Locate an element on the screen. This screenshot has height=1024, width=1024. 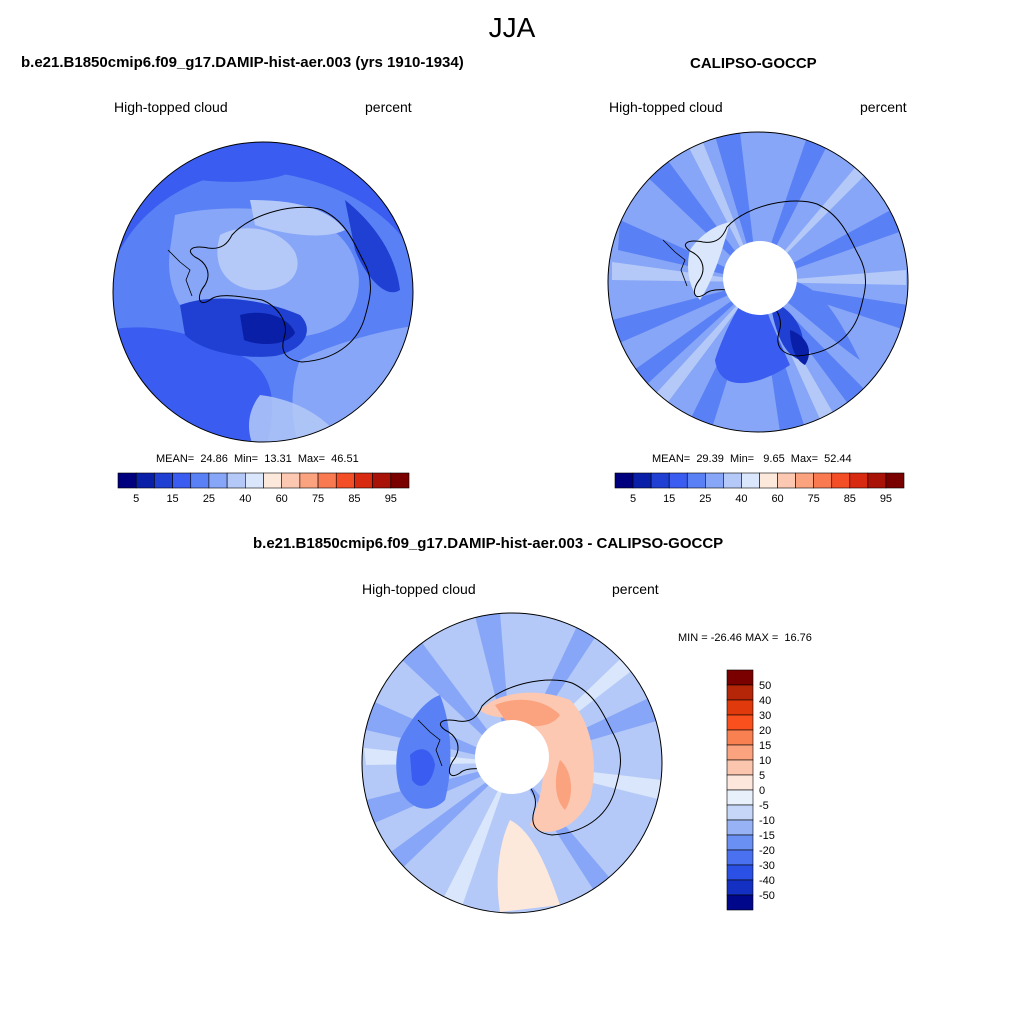
panel-obs-variable-label: High-topped cloud is located at coordinates (666, 107).